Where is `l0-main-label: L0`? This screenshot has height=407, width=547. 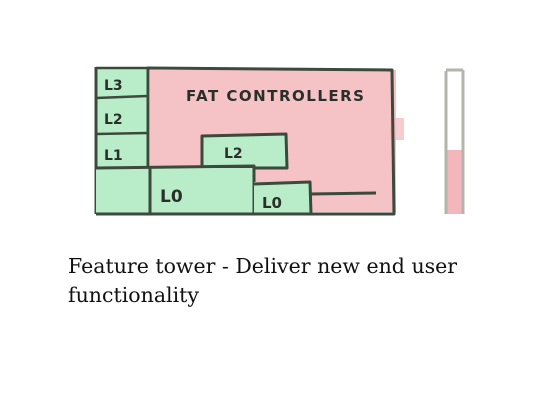
l0-main-label: L0 is located at coordinates (171, 197).